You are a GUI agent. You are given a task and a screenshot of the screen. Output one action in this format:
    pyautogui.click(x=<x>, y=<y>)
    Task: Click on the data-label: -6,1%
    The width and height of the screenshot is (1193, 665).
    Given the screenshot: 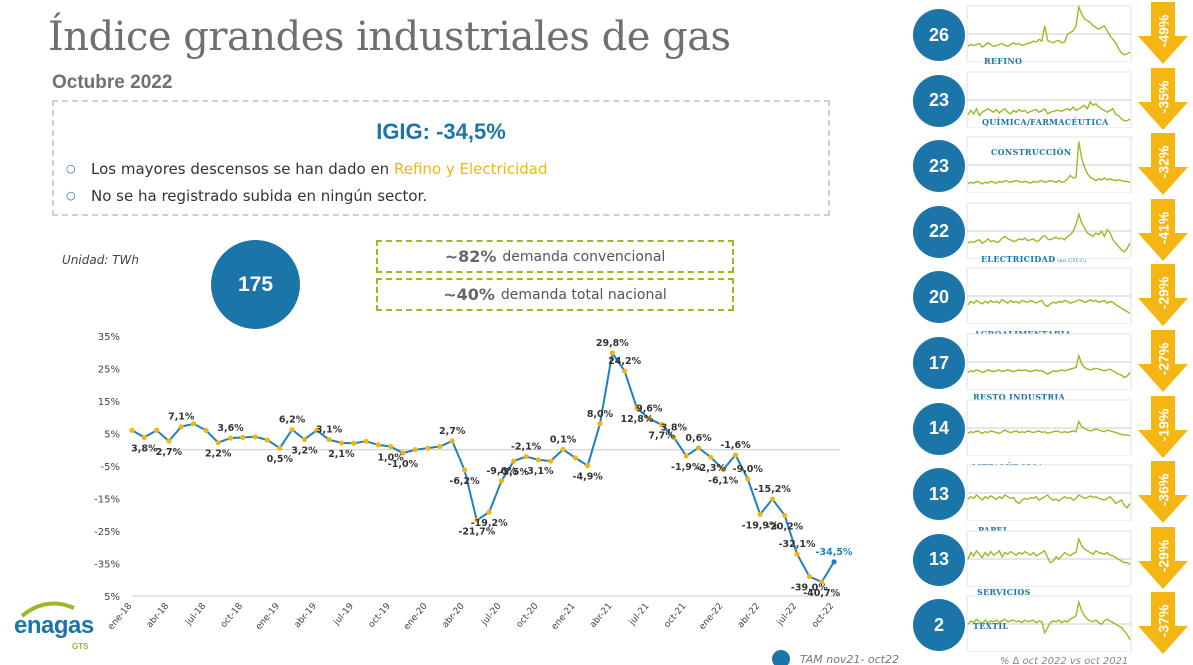 What is the action you would take?
    pyautogui.click(x=723, y=481)
    